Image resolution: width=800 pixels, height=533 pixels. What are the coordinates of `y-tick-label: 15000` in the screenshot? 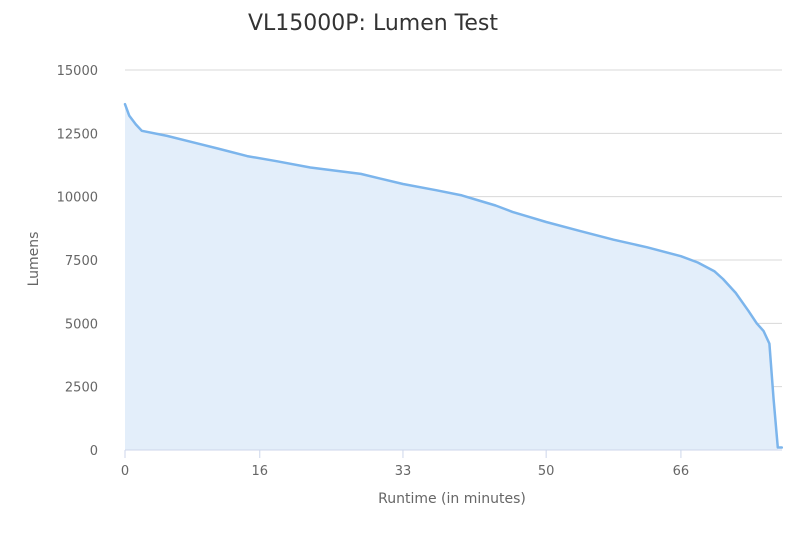 It's located at (77, 71).